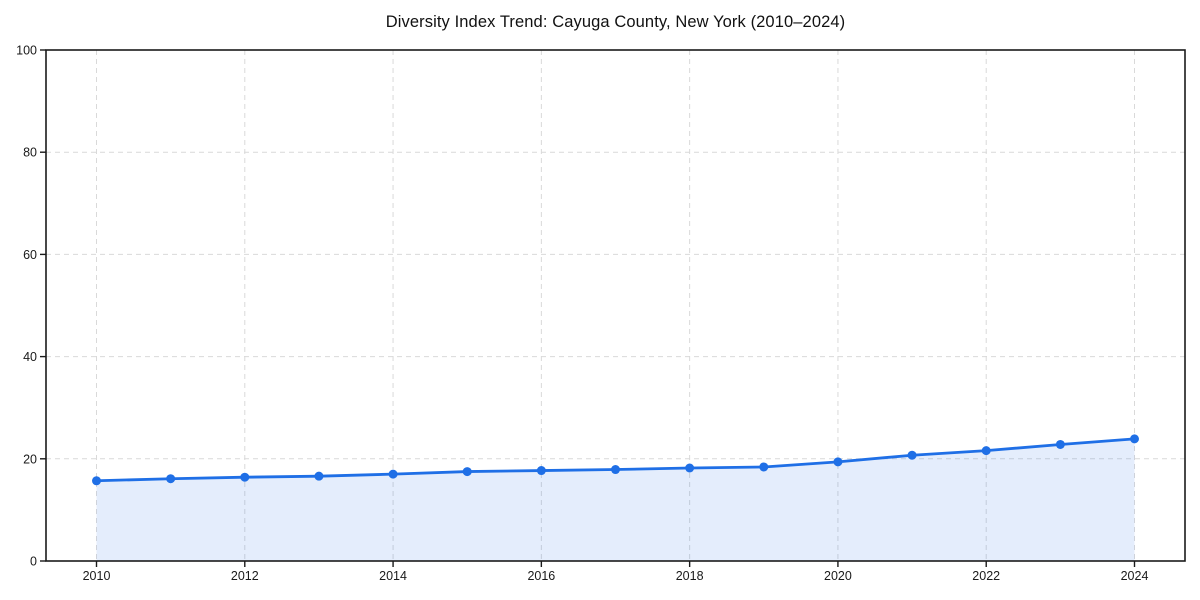  What do you see at coordinates (986, 451) in the screenshot?
I see `data-point-2022` at bounding box center [986, 451].